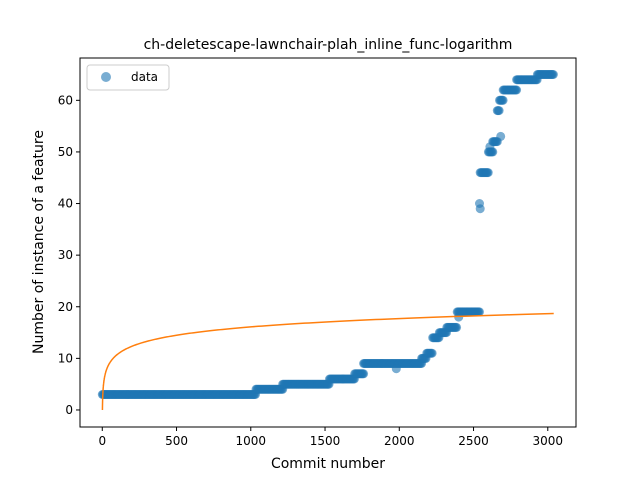 The image size is (640, 480). I want to click on x-tick-label: 1500, so click(325, 441).